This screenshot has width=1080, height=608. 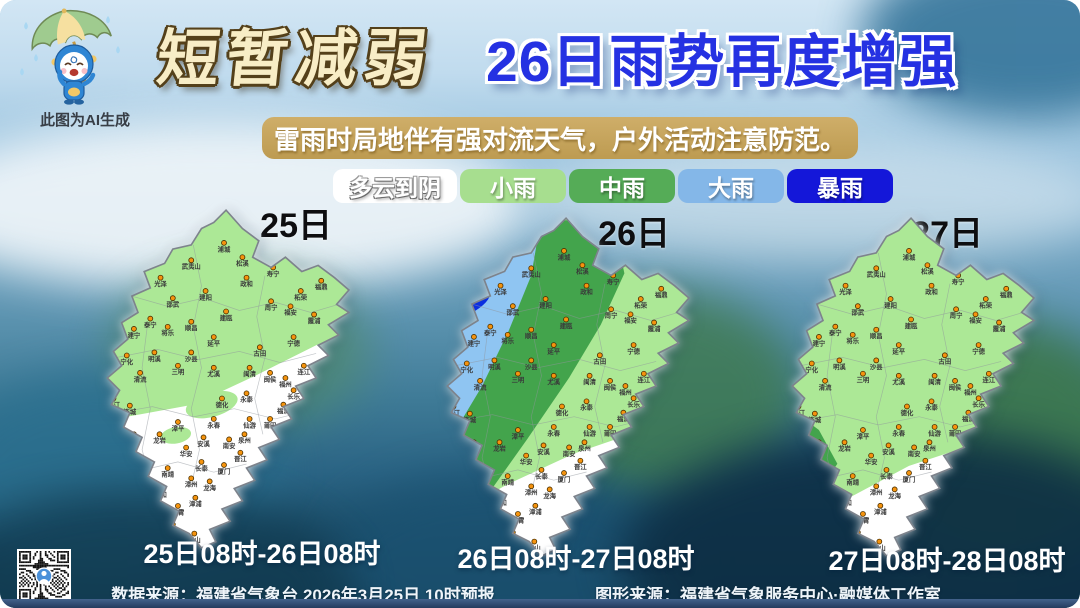 What do you see at coordinates (126, 361) in the screenshot?
I see `svg-text: 宁化` at bounding box center [126, 361].